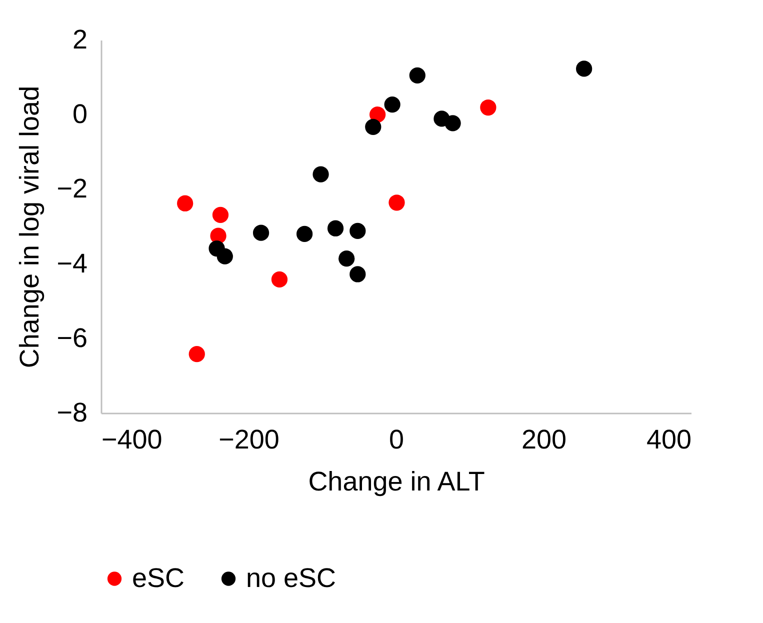 The image size is (763, 623). I want to click on y-tick-label: −6, so click(72, 337).